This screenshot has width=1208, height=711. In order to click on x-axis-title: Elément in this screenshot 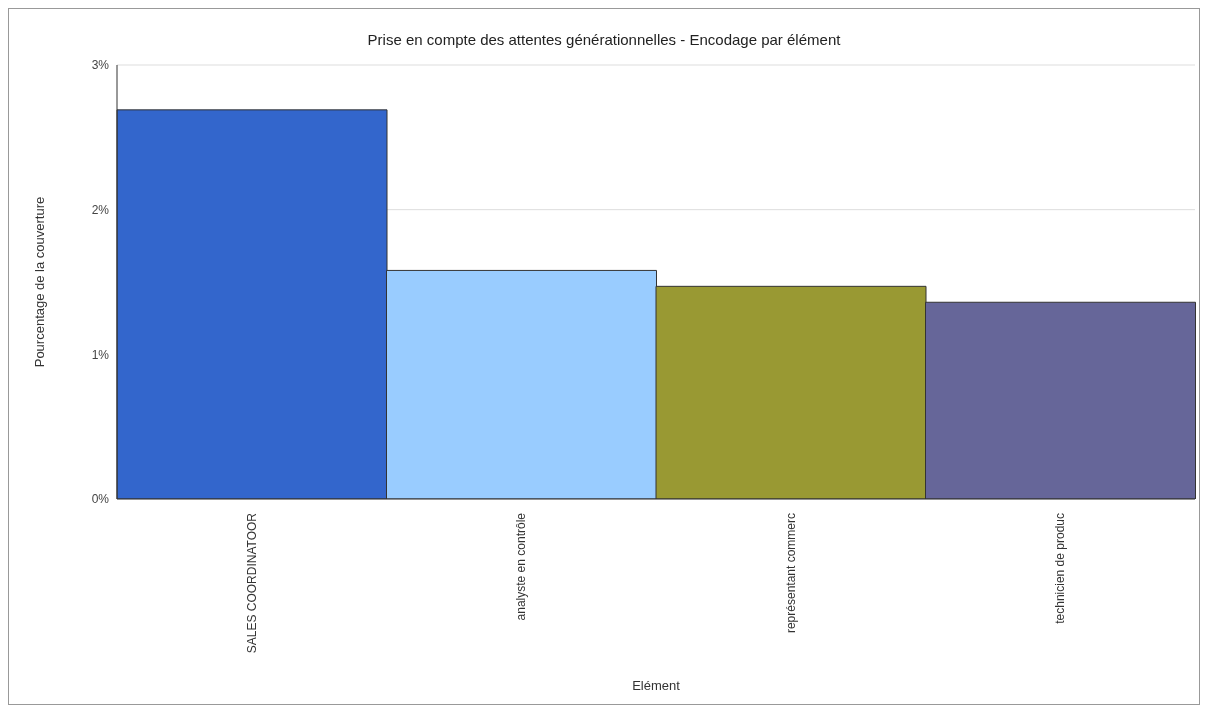, I will do `click(656, 685)`.